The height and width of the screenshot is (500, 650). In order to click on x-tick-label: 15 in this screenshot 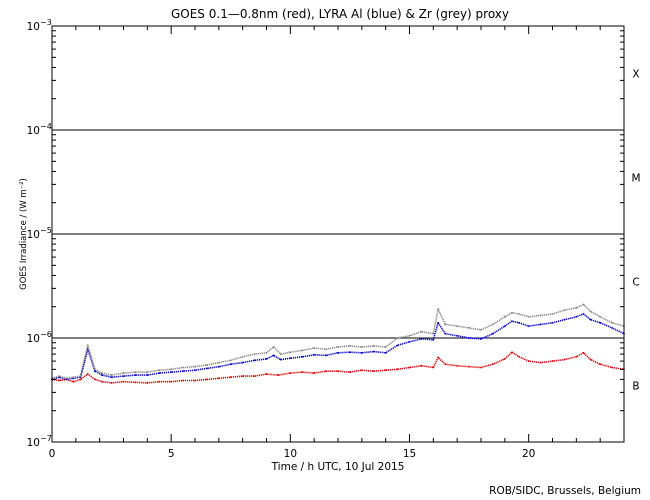, I will do `click(409, 454)`.